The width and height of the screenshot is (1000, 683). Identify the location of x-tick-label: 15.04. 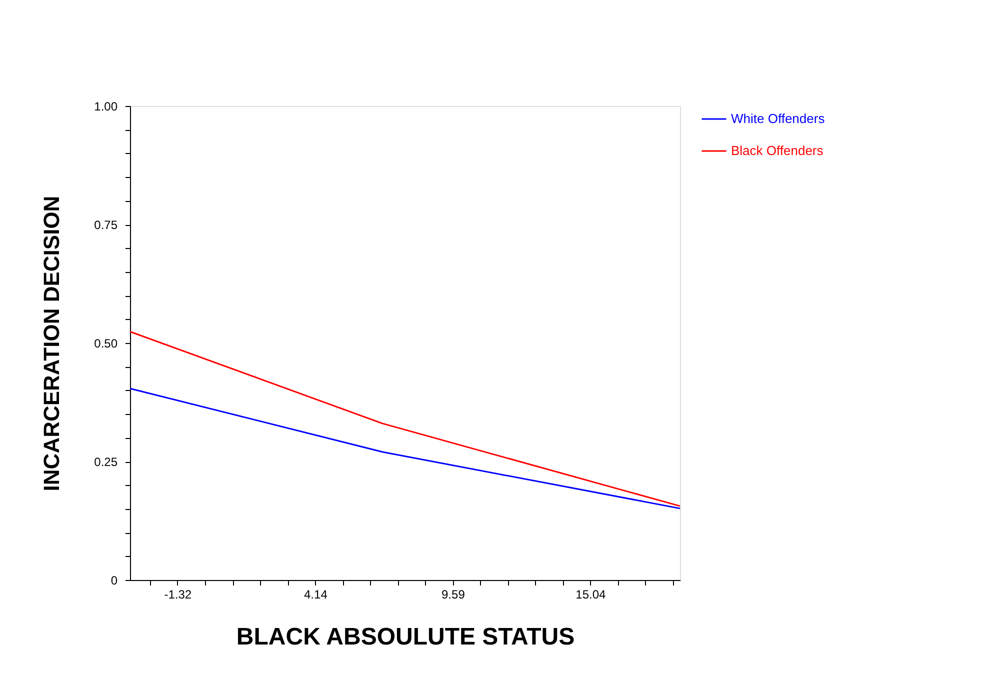
(591, 595).